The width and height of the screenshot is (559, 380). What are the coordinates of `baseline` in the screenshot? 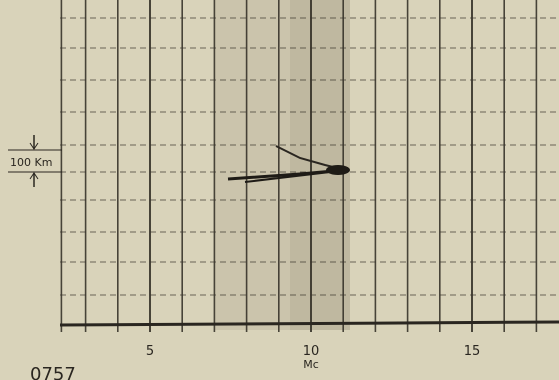 It's located at (309, 323).